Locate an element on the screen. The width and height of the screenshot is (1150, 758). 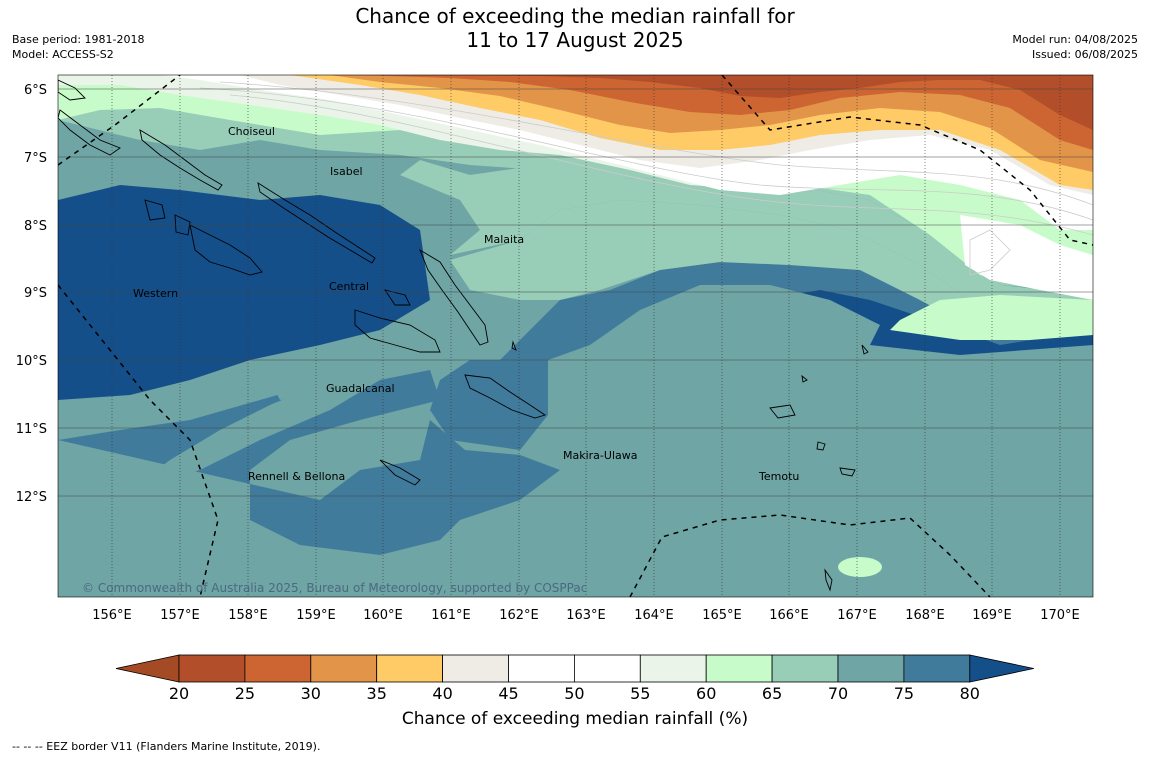
meta-left: Base period: 1981-2018 Model: ACCESS-S2 is located at coordinates (78, 47).